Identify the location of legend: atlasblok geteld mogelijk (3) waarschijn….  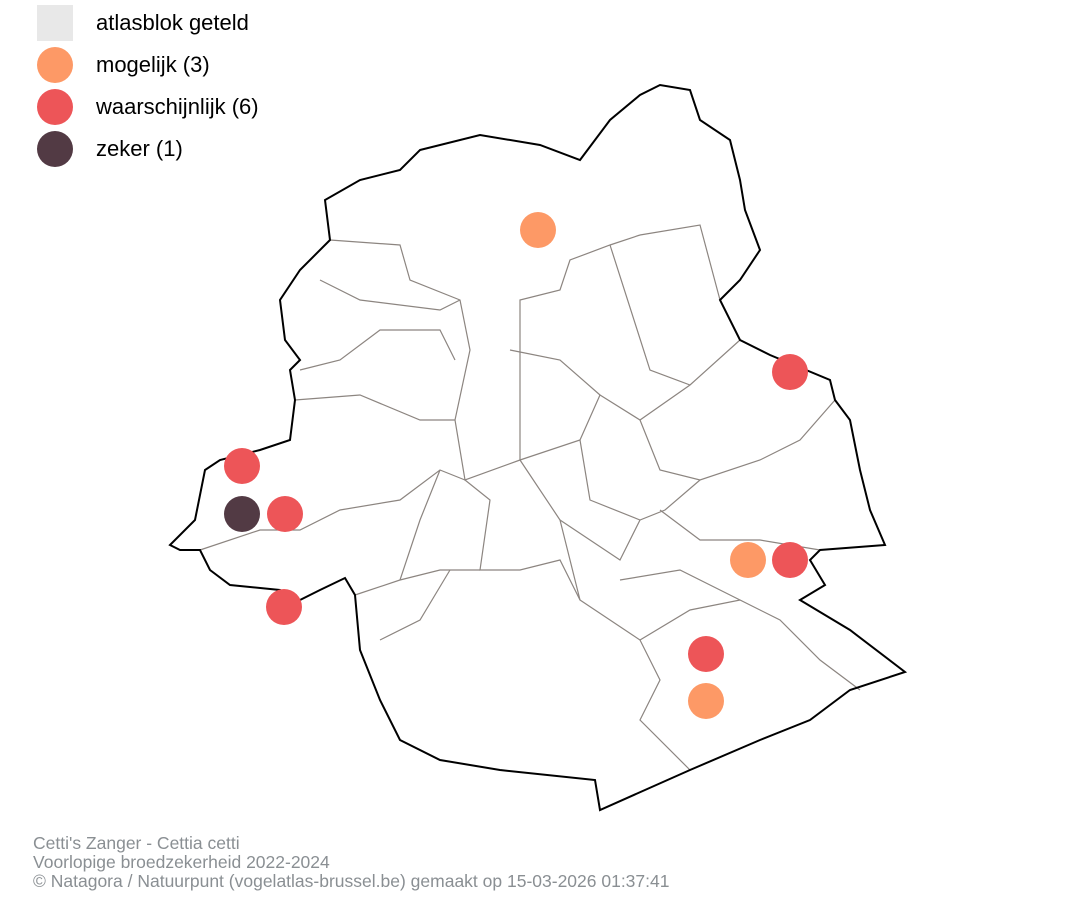
(148, 86).